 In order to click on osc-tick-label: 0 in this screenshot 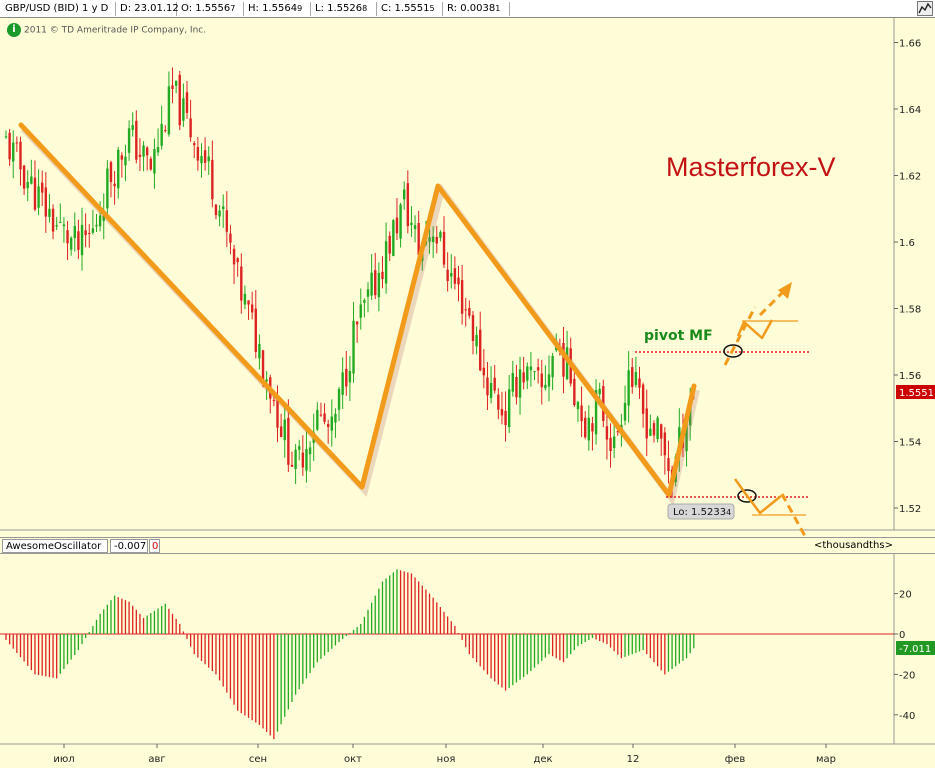, I will do `click(902, 635)`.